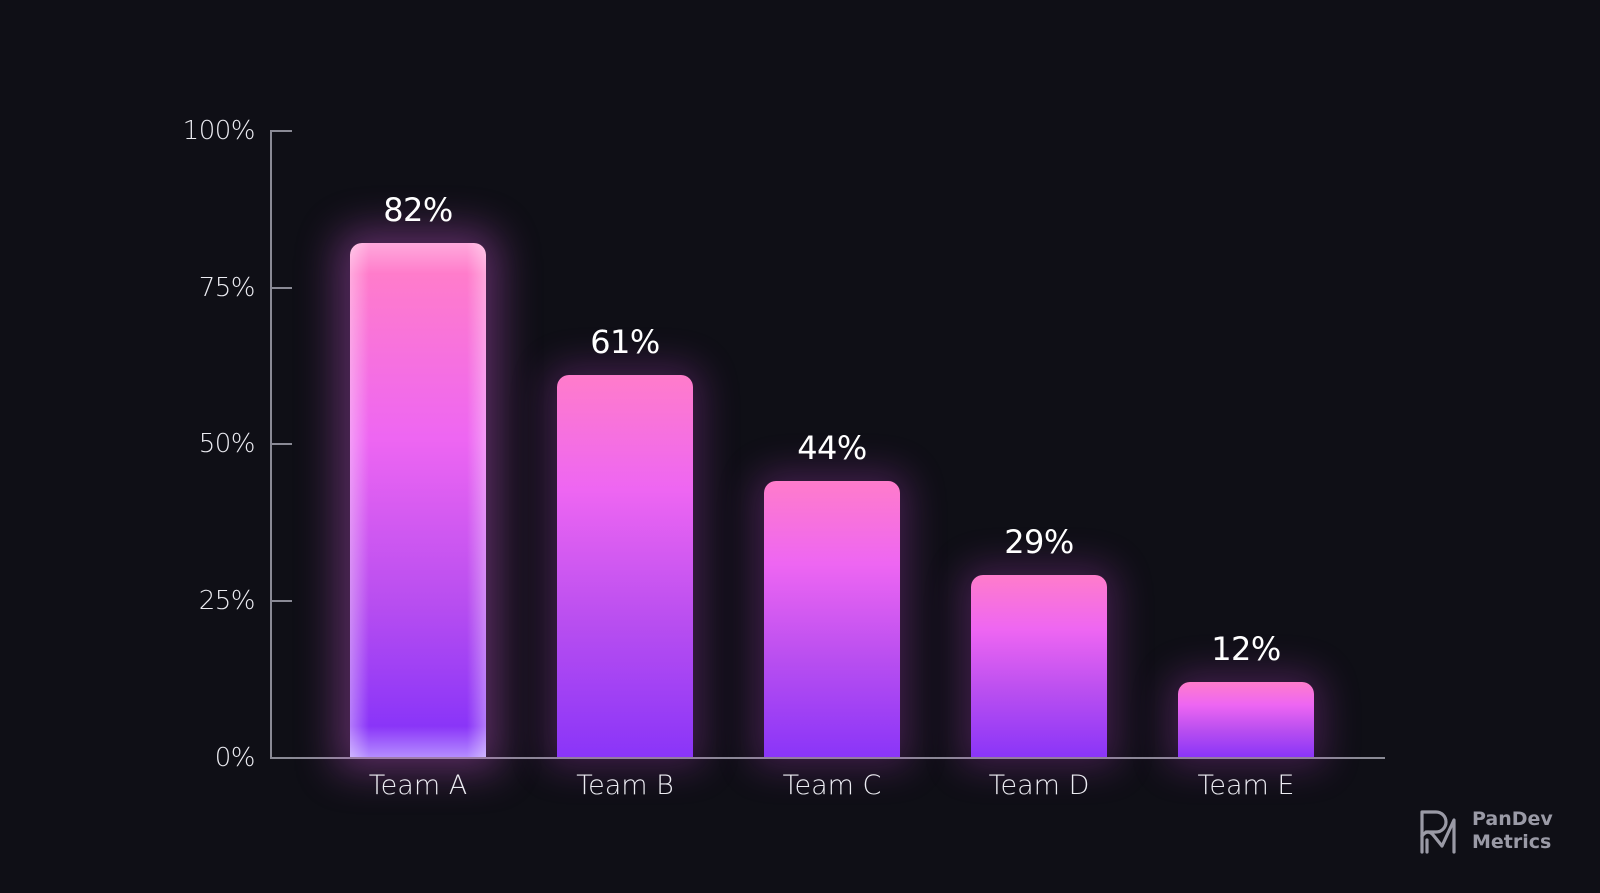  Describe the element at coordinates (832, 785) in the screenshot. I see `x-category-label: Team C` at that location.